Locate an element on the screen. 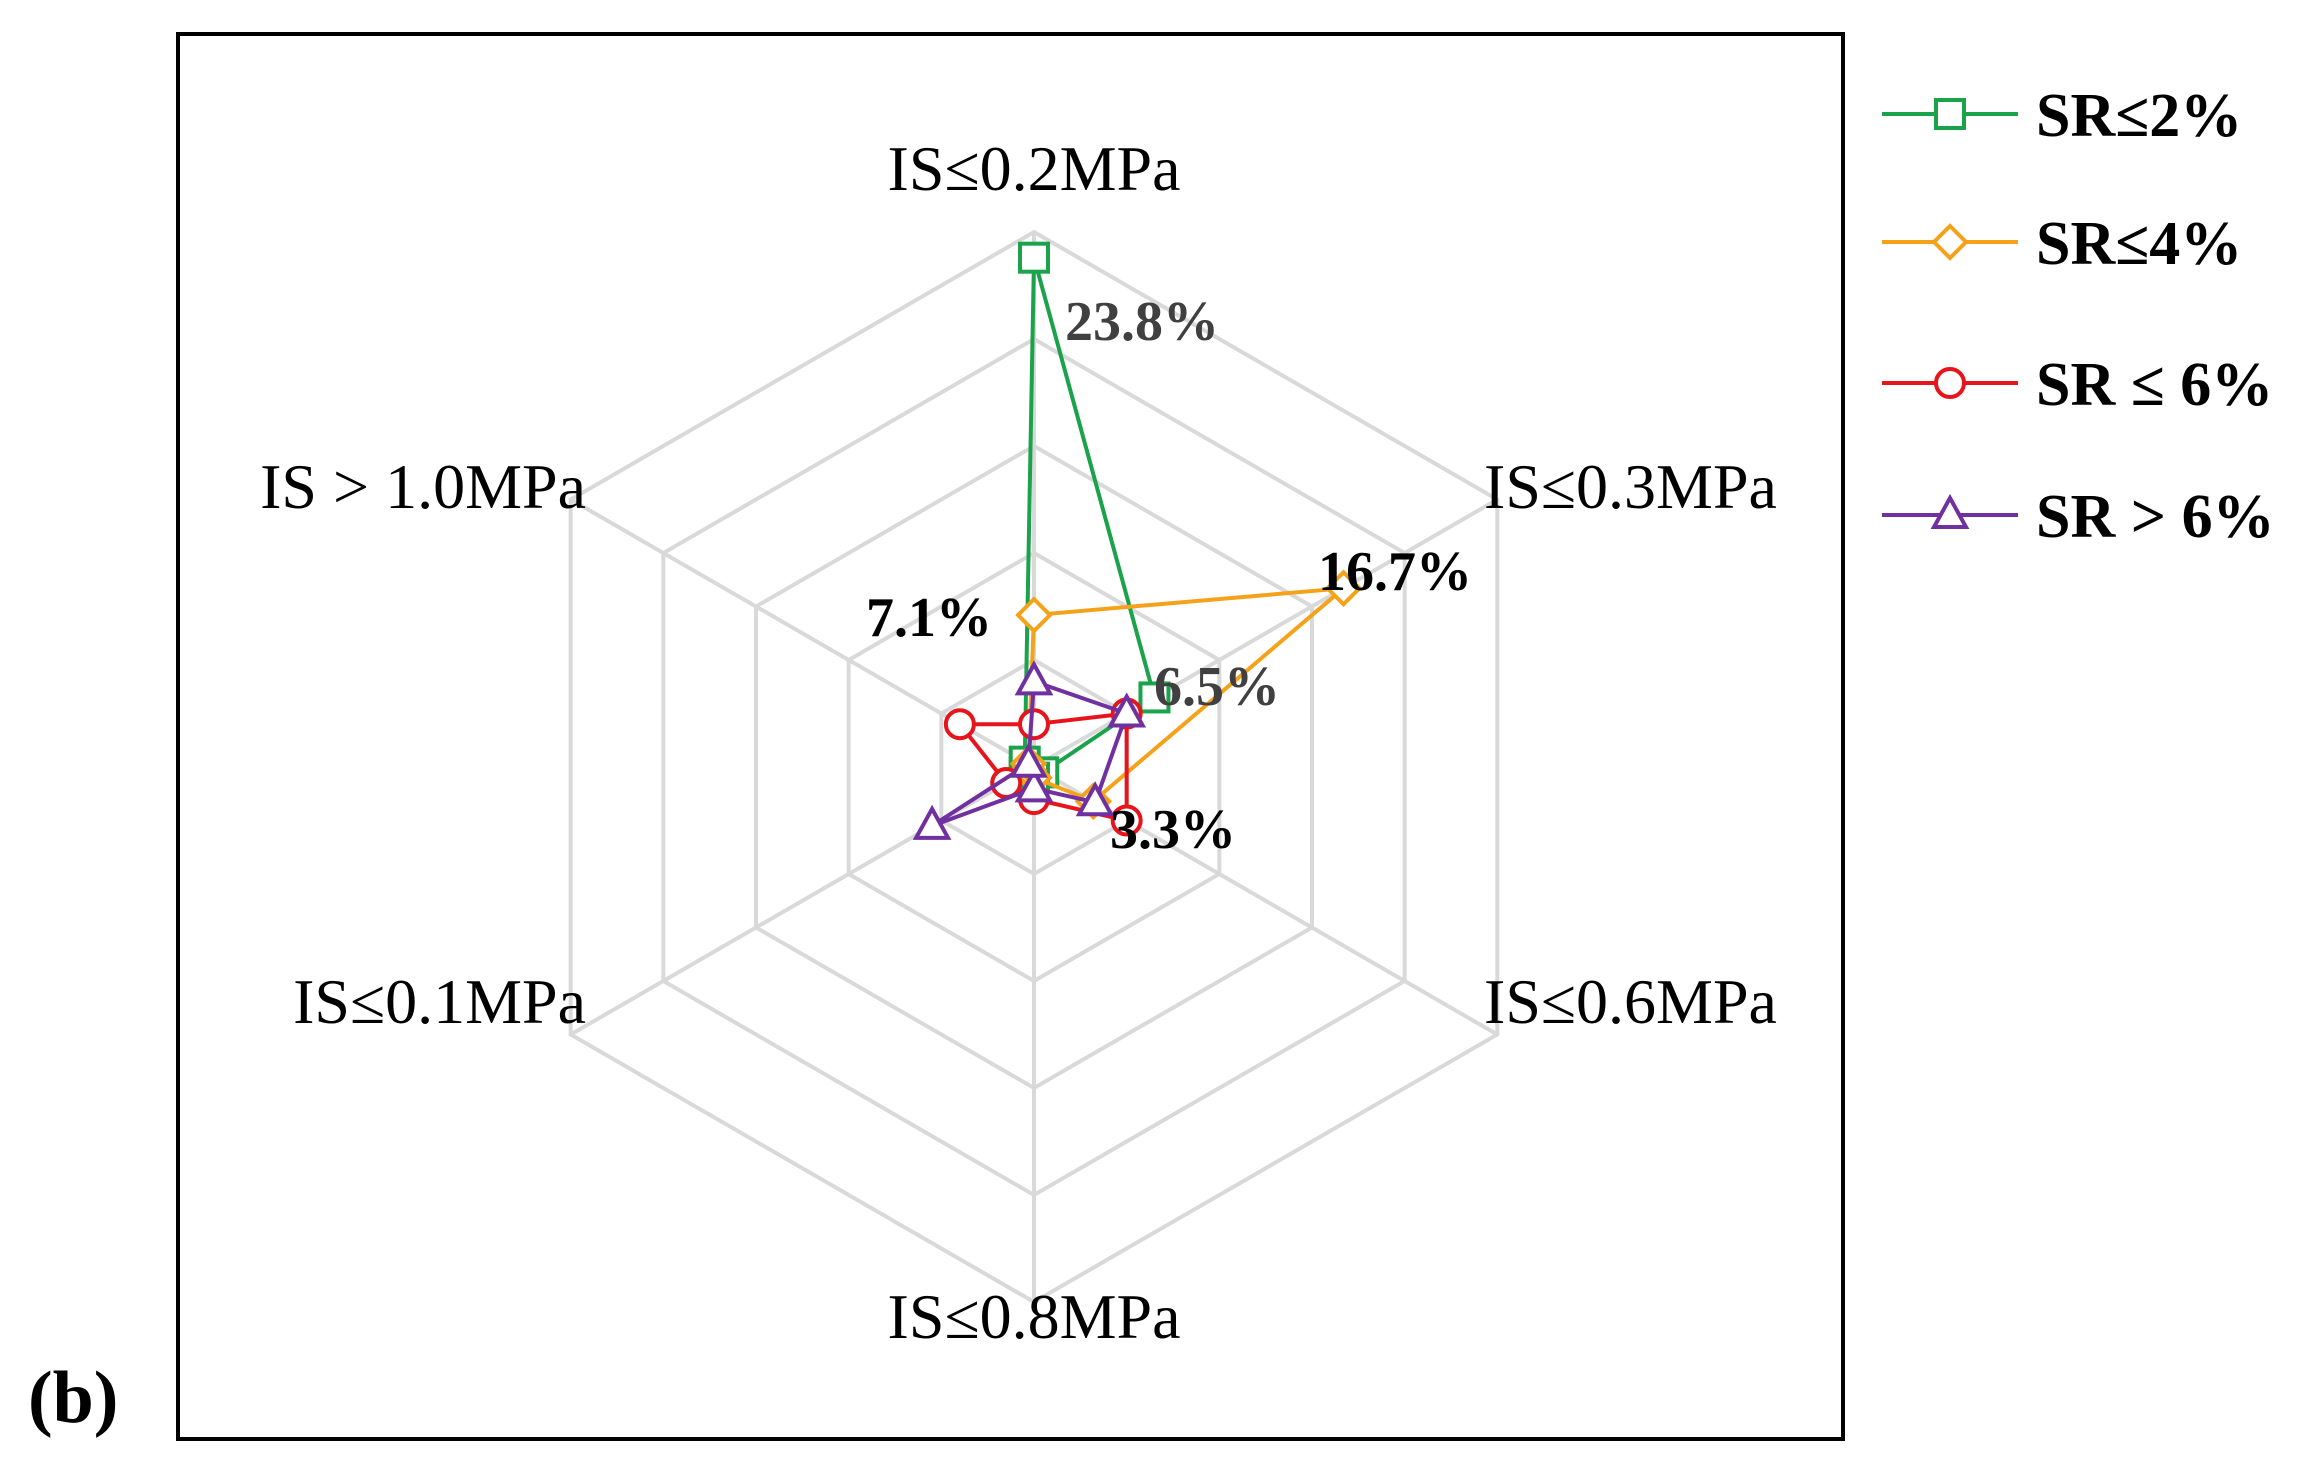 The width and height of the screenshot is (2316, 1472). axis-label-is-0-2: IS≤0.2MPa is located at coordinates (1034, 168).